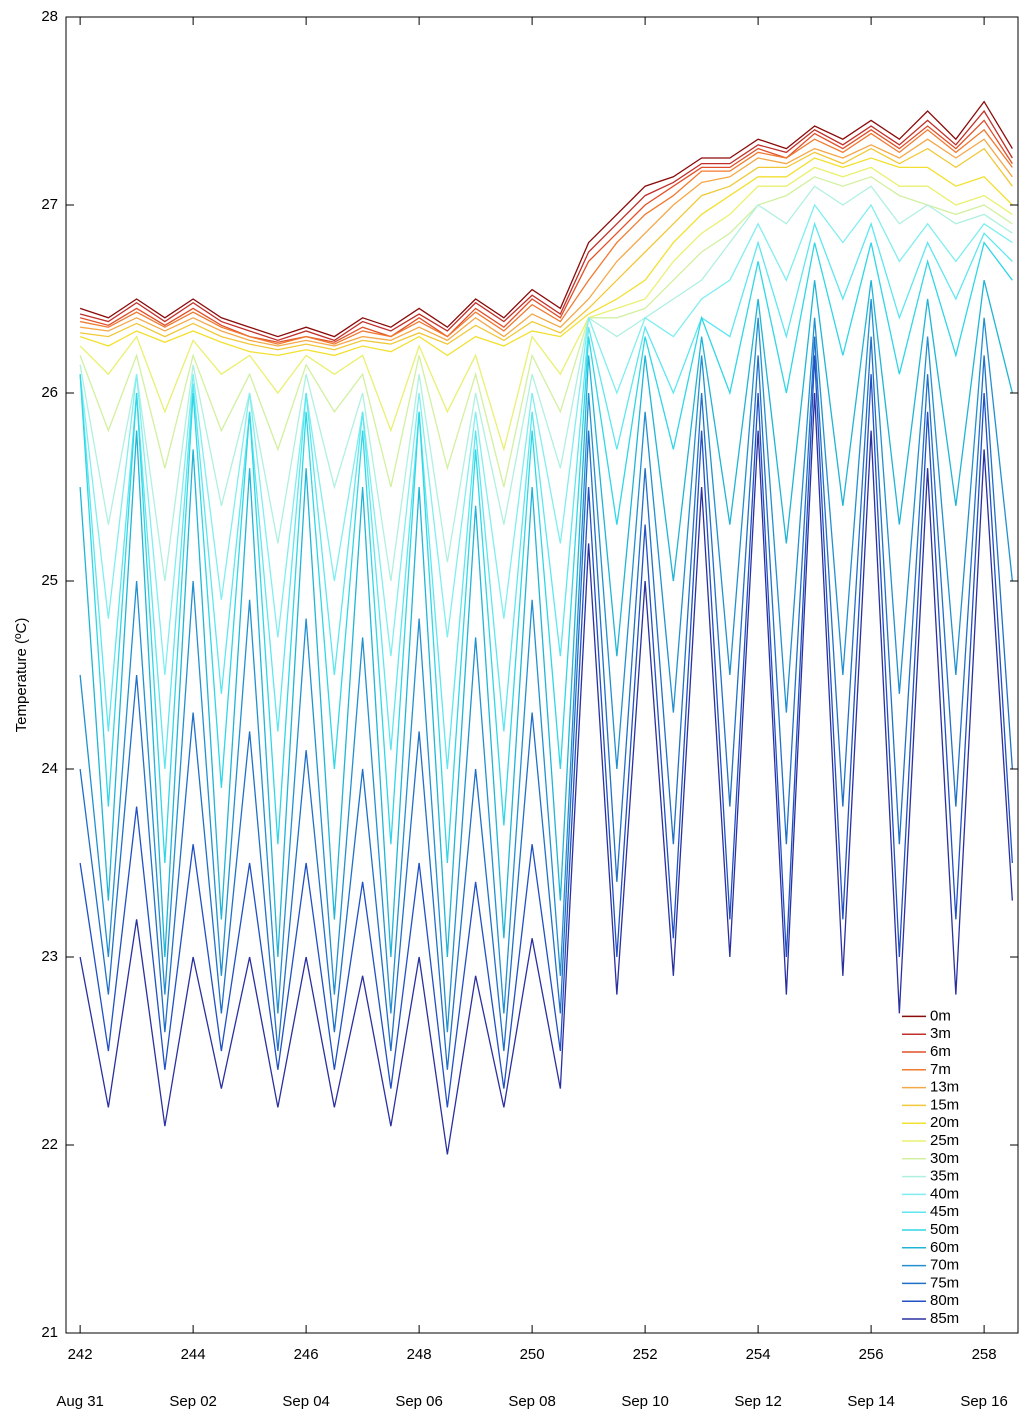  What do you see at coordinates (944, 1176) in the screenshot?
I see `legend-label: 35m` at bounding box center [944, 1176].